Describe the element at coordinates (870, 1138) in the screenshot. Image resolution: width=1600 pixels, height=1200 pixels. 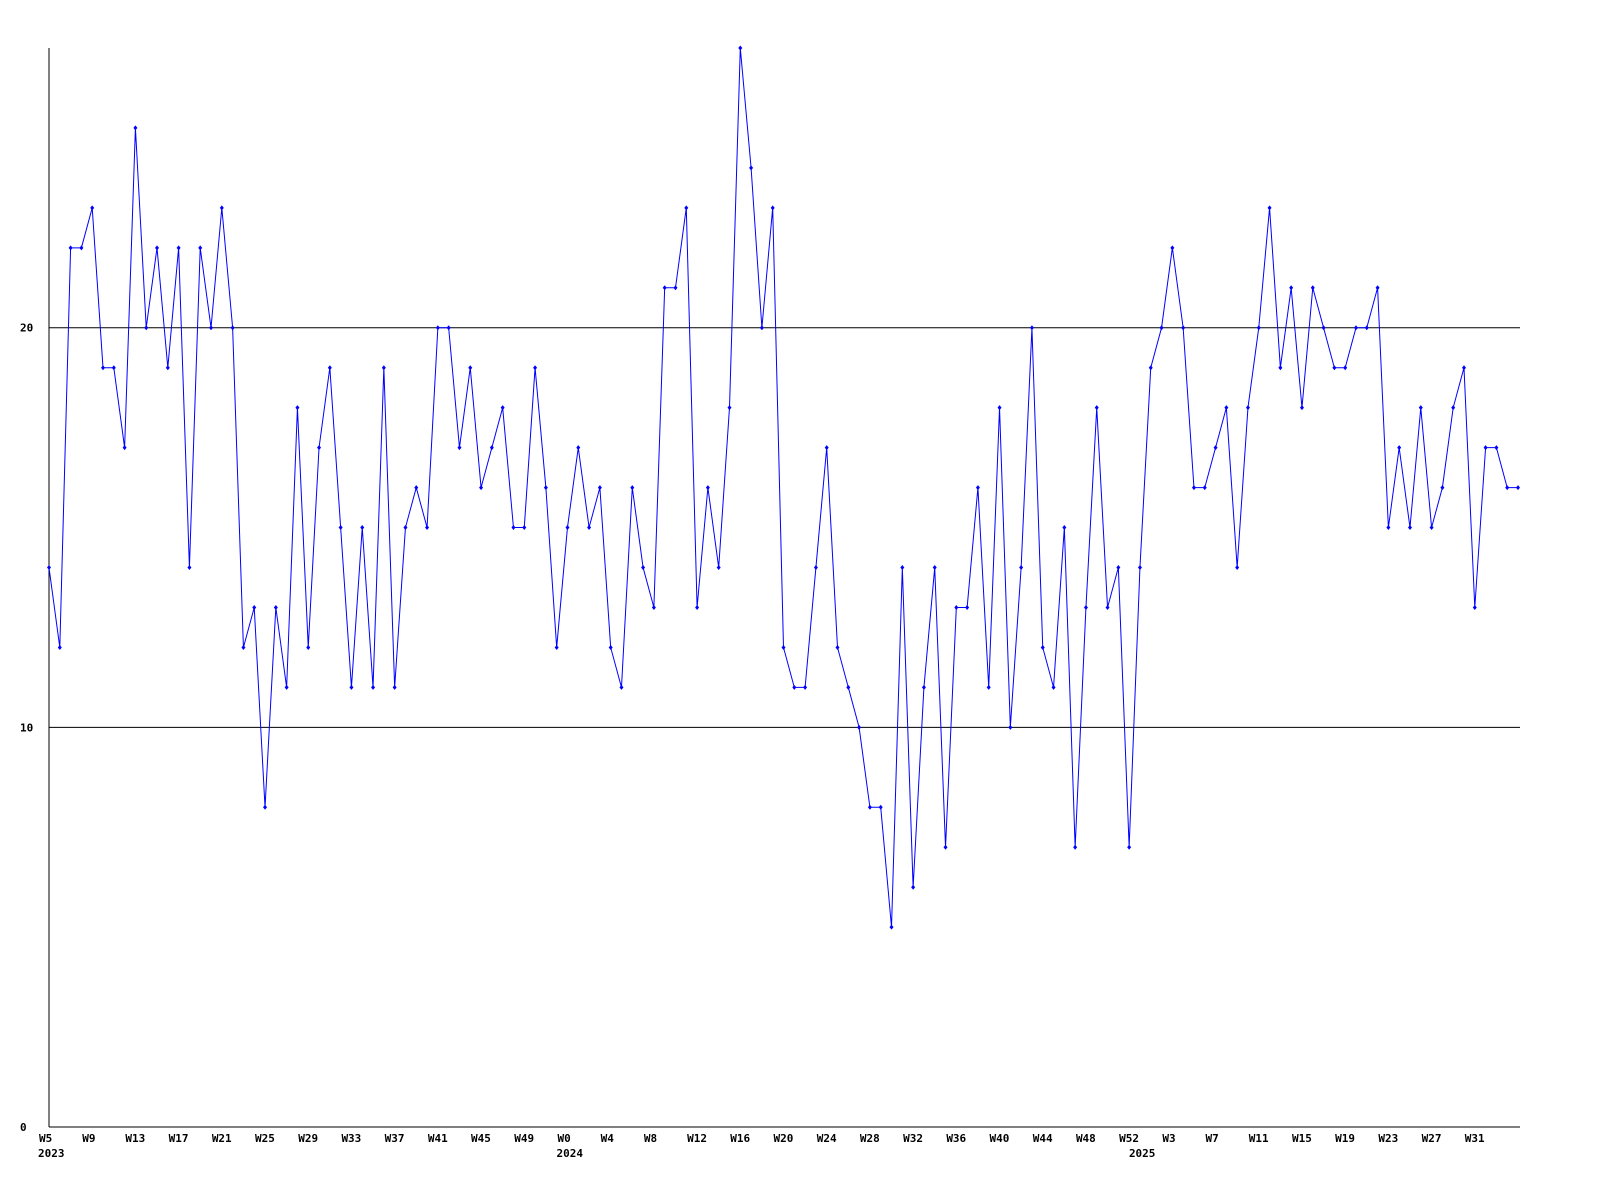
I see `x-tick-label: W28` at that location.